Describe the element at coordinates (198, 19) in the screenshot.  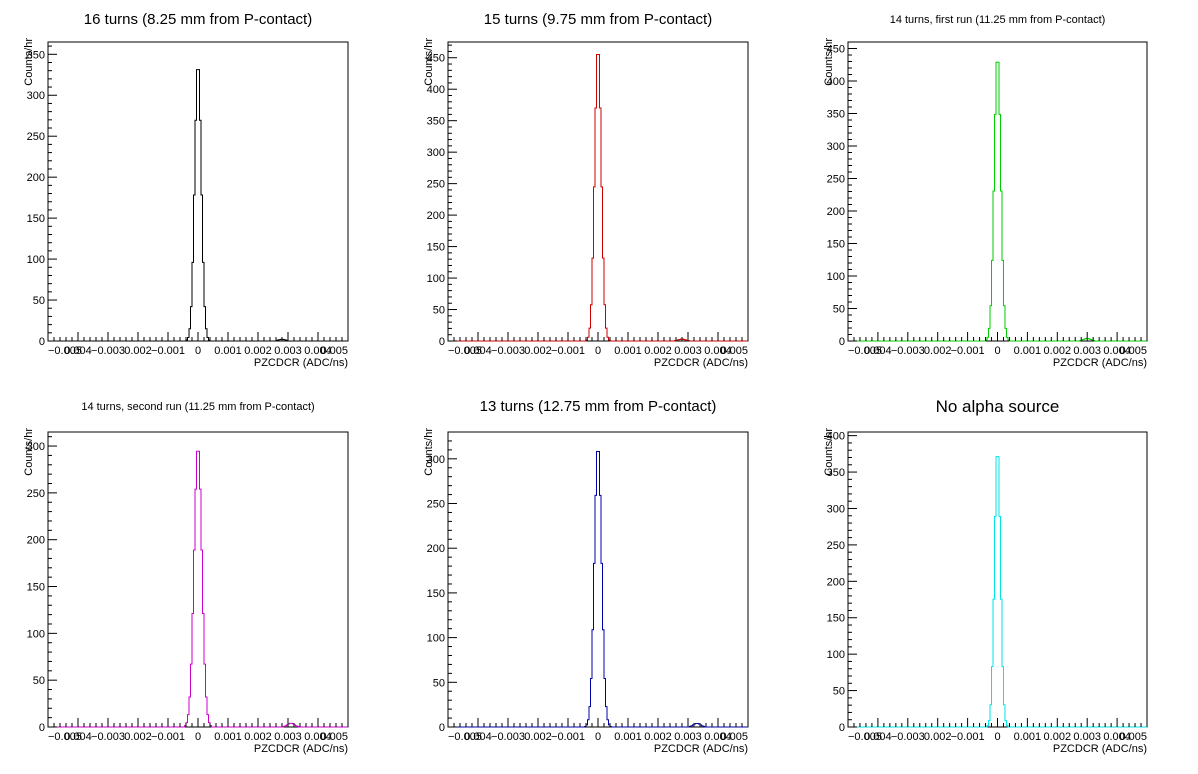
I see `chart-title: 16 turns (8.25 mm from P-contact)` at that location.